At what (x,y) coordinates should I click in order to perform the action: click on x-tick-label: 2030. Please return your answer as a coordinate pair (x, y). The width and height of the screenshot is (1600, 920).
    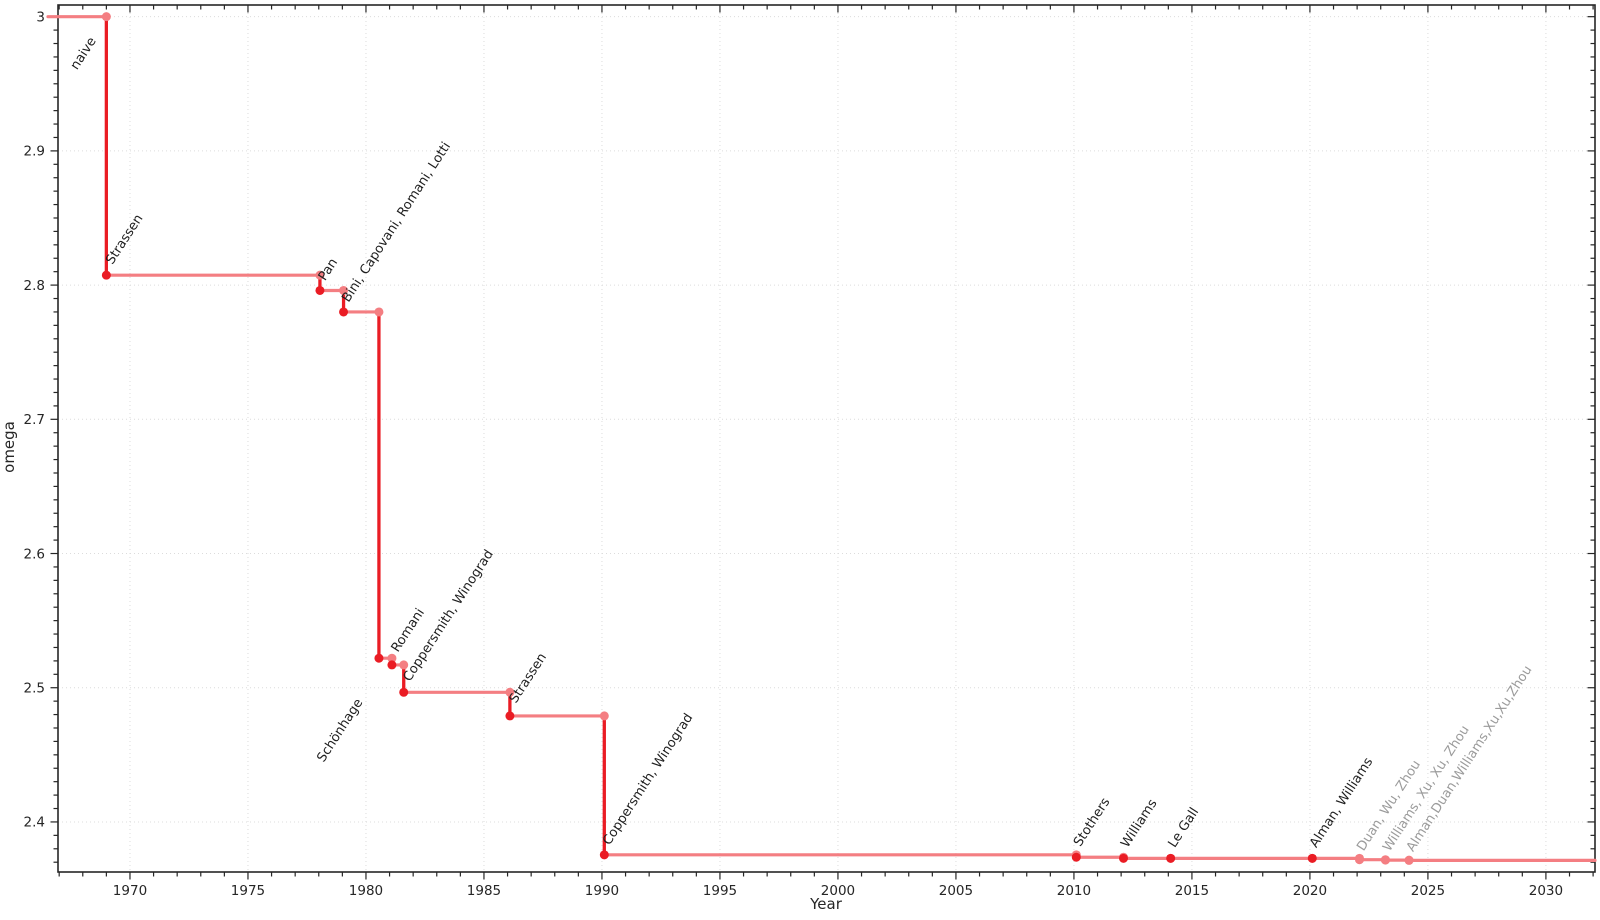
    Looking at the image, I should click on (1546, 891).